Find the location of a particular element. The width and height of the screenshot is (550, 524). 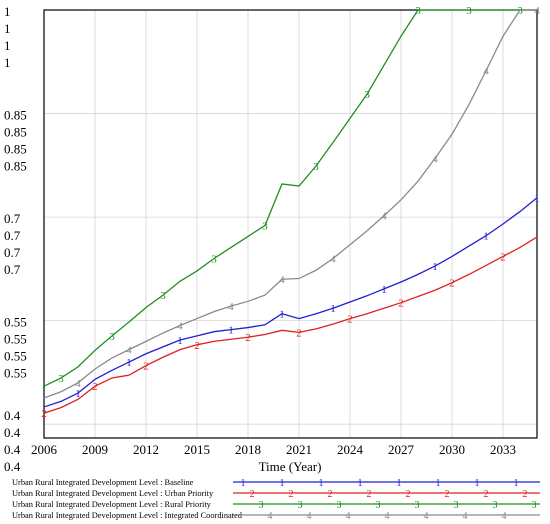

x-tick-label: 2009 is located at coordinates (95, 449).